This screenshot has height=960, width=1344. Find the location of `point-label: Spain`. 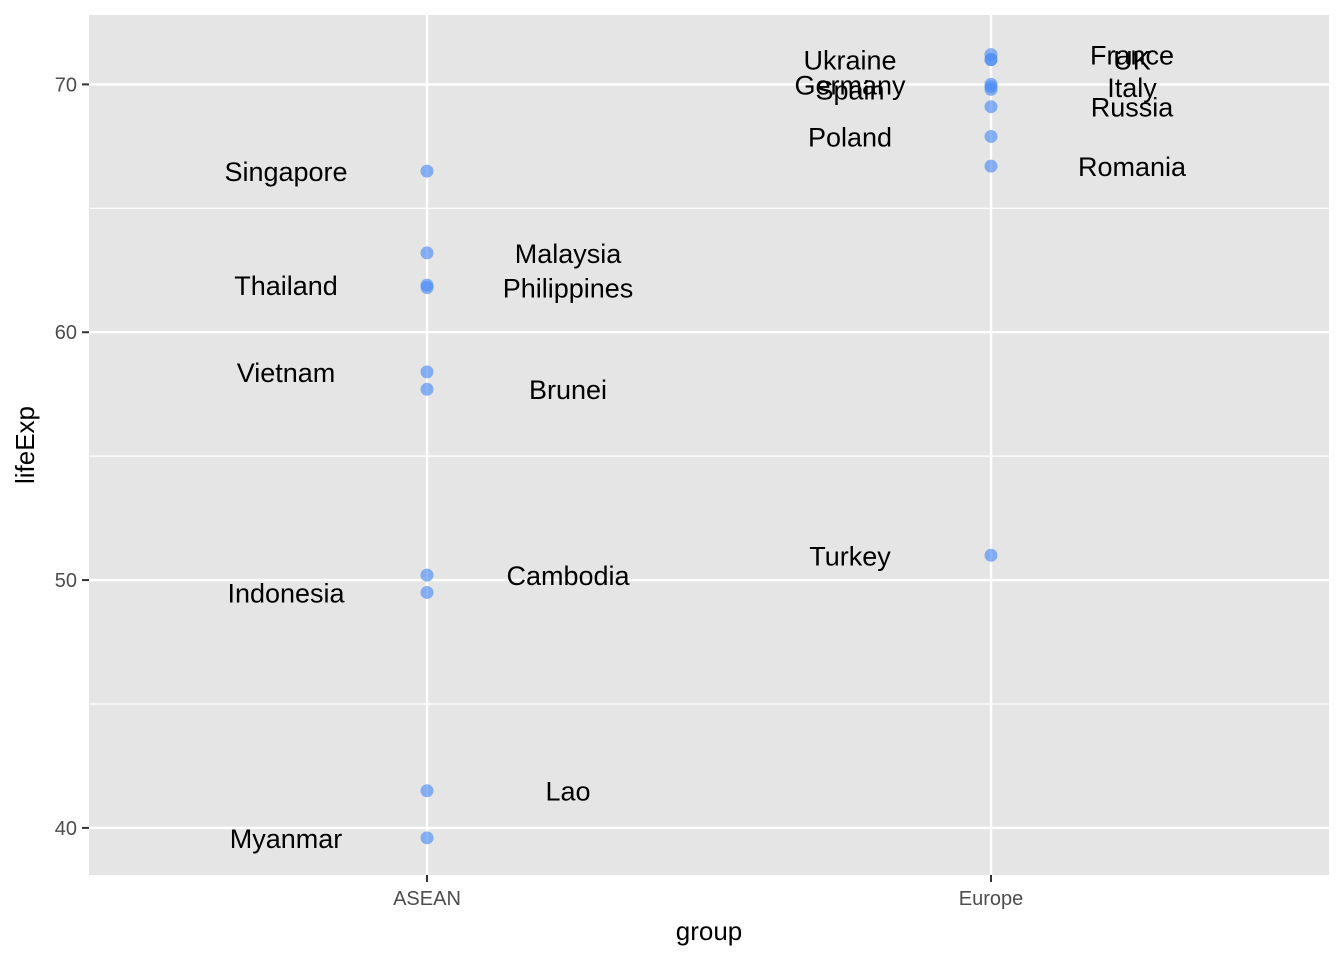

point-label: Spain is located at coordinates (849, 90).